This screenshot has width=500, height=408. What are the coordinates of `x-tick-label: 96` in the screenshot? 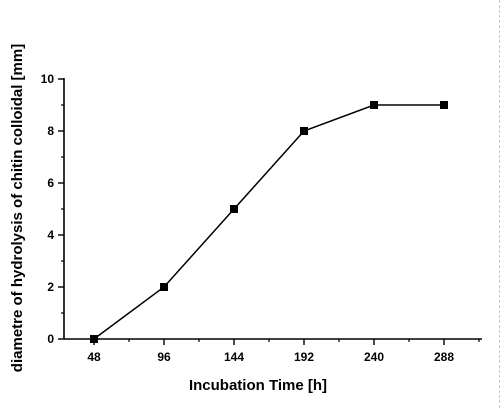 It's located at (164, 357).